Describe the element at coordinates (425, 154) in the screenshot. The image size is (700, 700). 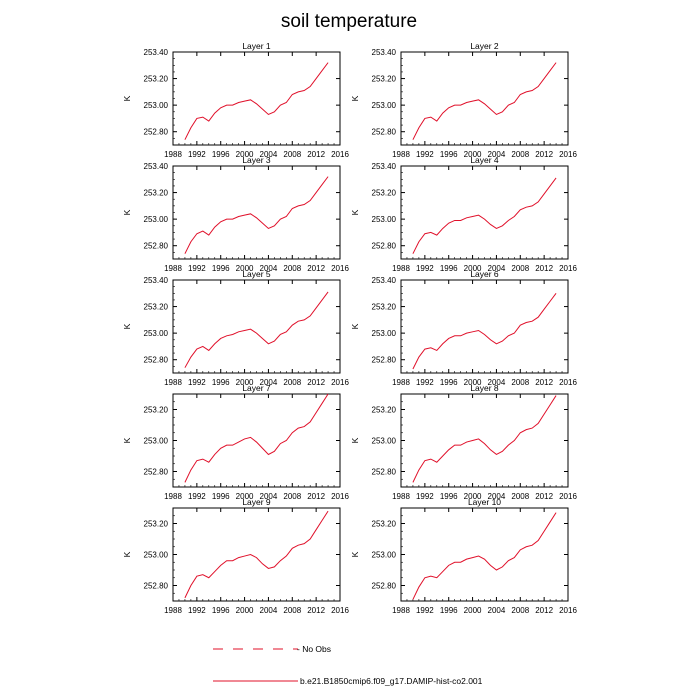
I see `layer-2-xtick-label: 1992` at that location.